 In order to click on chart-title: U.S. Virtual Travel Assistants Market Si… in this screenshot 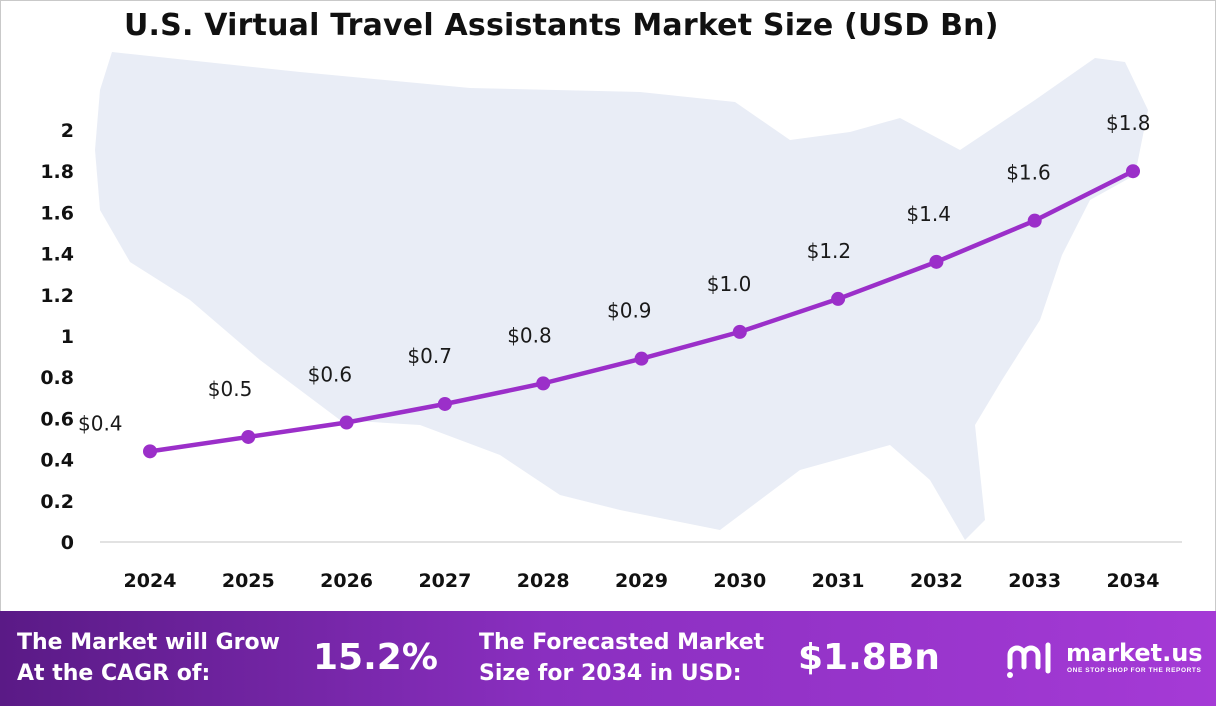, I will do `click(561, 25)`.